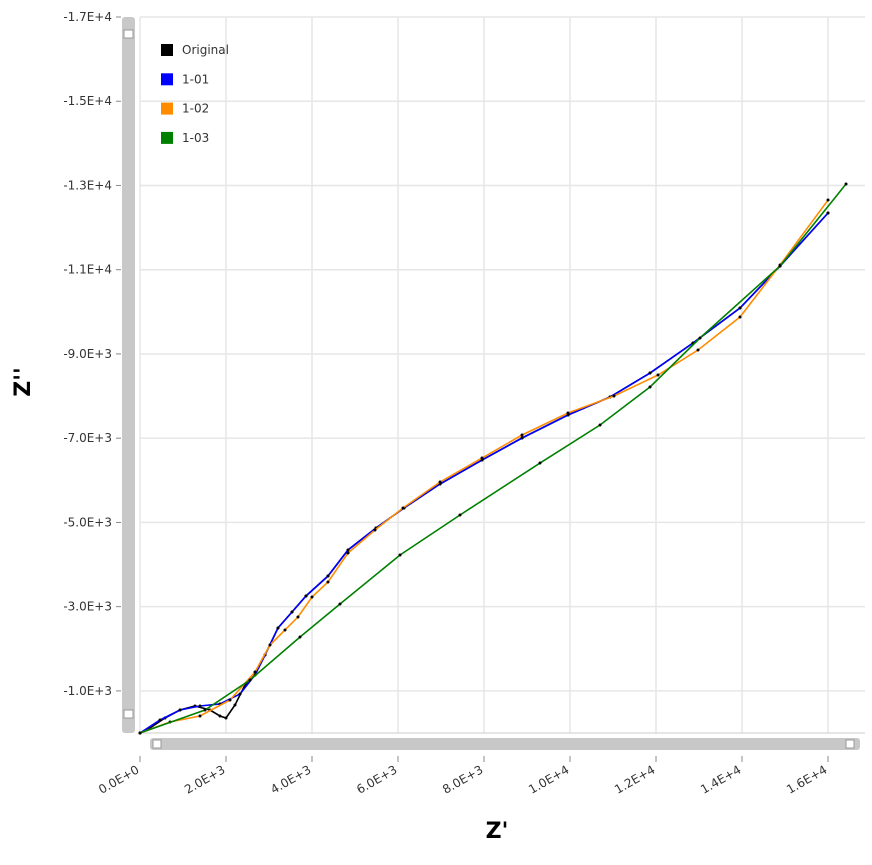 This screenshot has height=865, width=872. Describe the element at coordinates (195, 109) in the screenshot. I see `legend-label: 1-02` at that location.